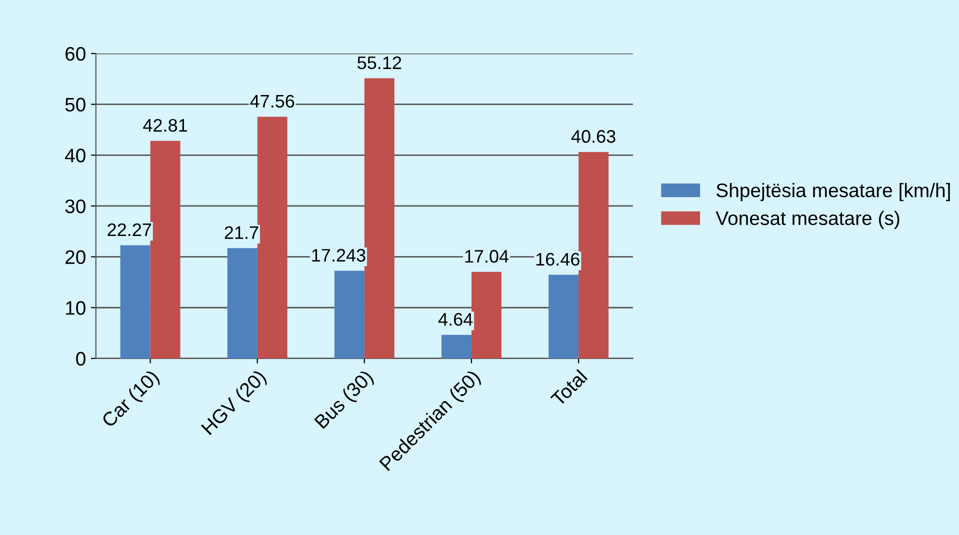  I want to click on data-label: 22.27, so click(130, 229).